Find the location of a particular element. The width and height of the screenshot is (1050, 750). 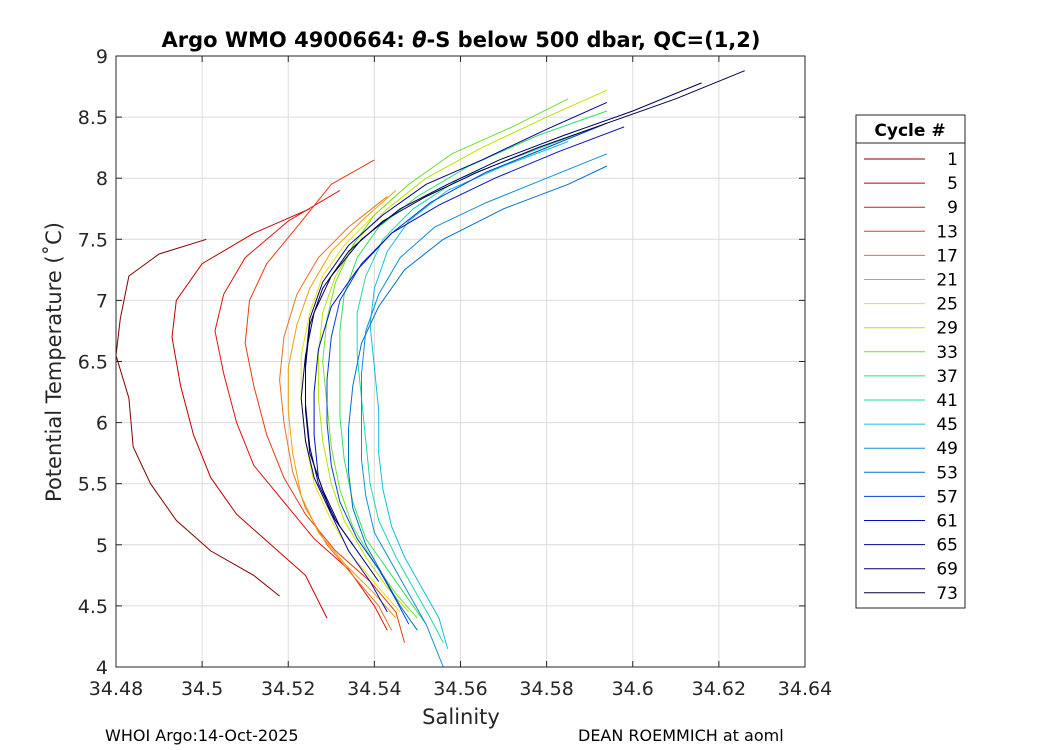

legend-label-cycle-9: 9 is located at coordinates (952, 208).